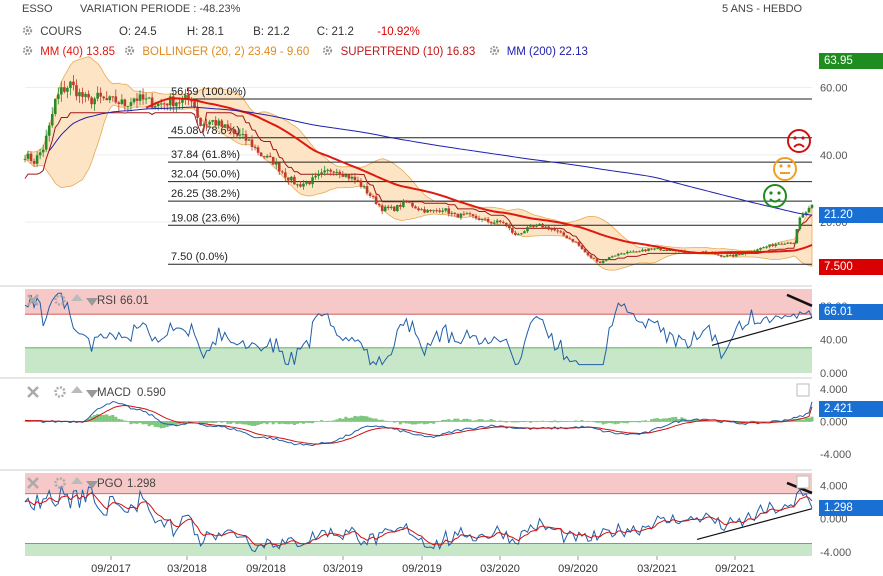  I want to click on rsi-line, so click(418, 329).